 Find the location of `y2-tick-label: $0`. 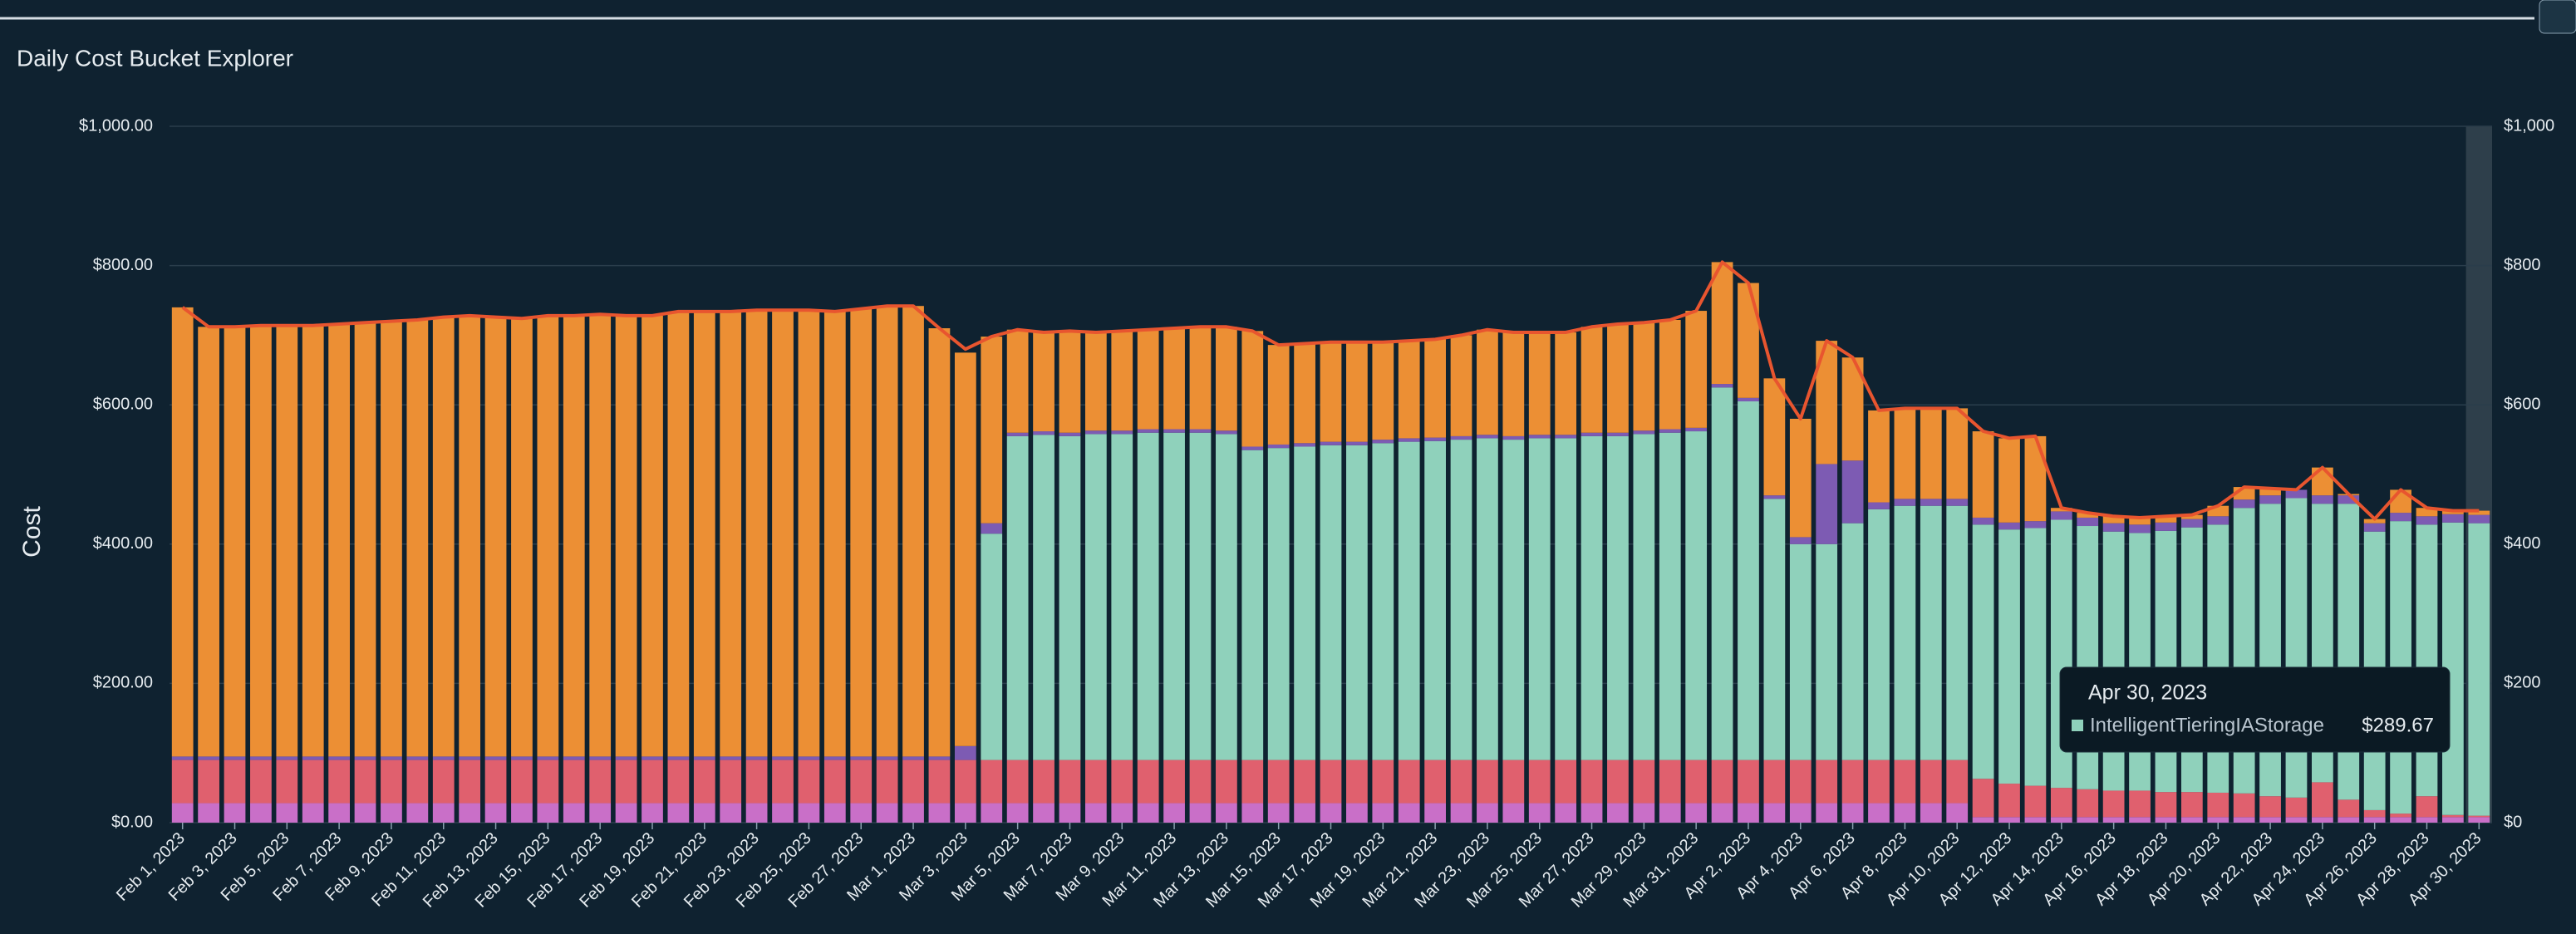

y2-tick-label: $0 is located at coordinates (2513, 822).